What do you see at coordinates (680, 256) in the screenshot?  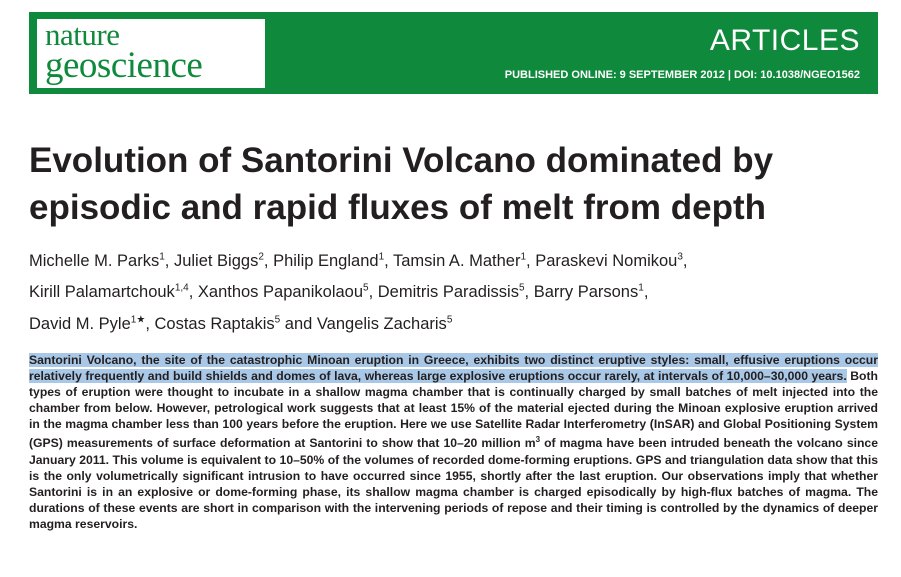 I see `author-affiliation: 3` at bounding box center [680, 256].